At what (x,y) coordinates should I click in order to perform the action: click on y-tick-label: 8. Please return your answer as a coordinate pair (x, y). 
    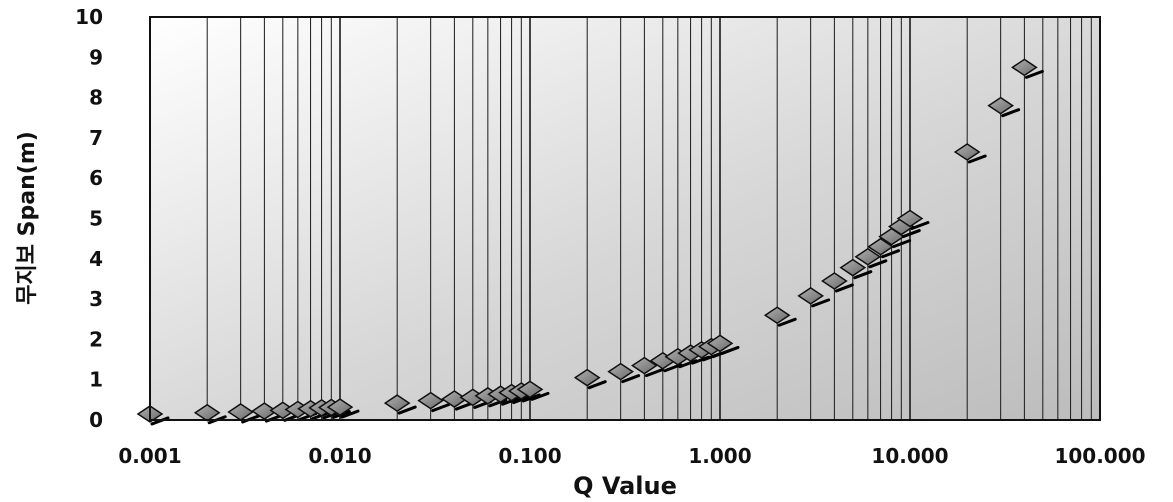
    Looking at the image, I should click on (96, 98).